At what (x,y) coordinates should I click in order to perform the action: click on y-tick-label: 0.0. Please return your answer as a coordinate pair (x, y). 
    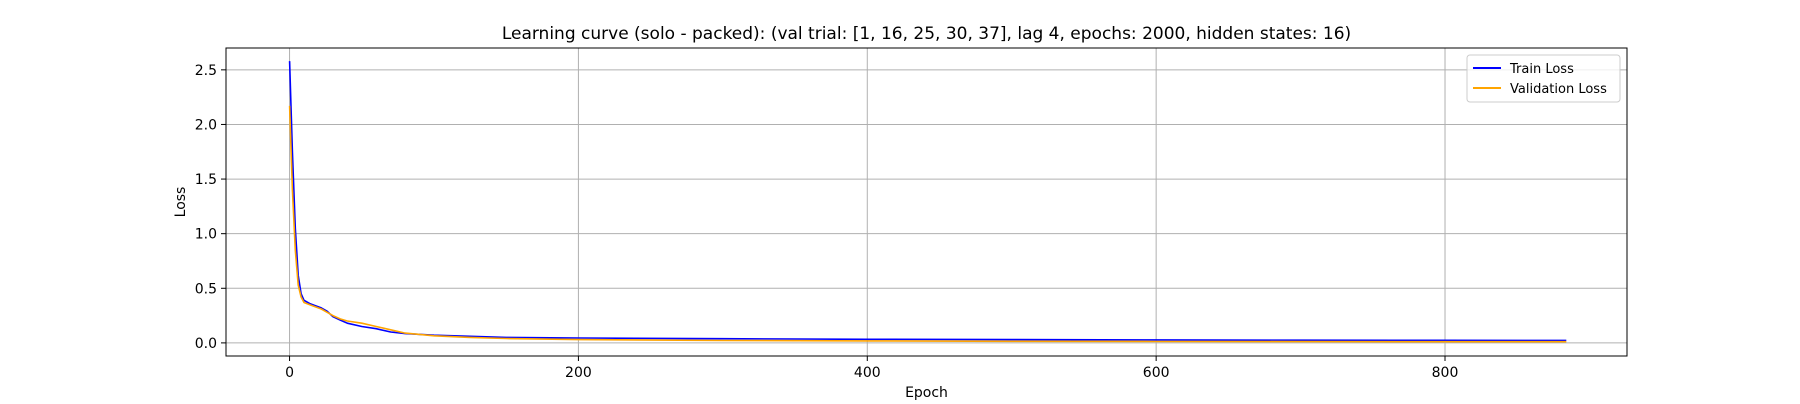
    Looking at the image, I should click on (206, 344).